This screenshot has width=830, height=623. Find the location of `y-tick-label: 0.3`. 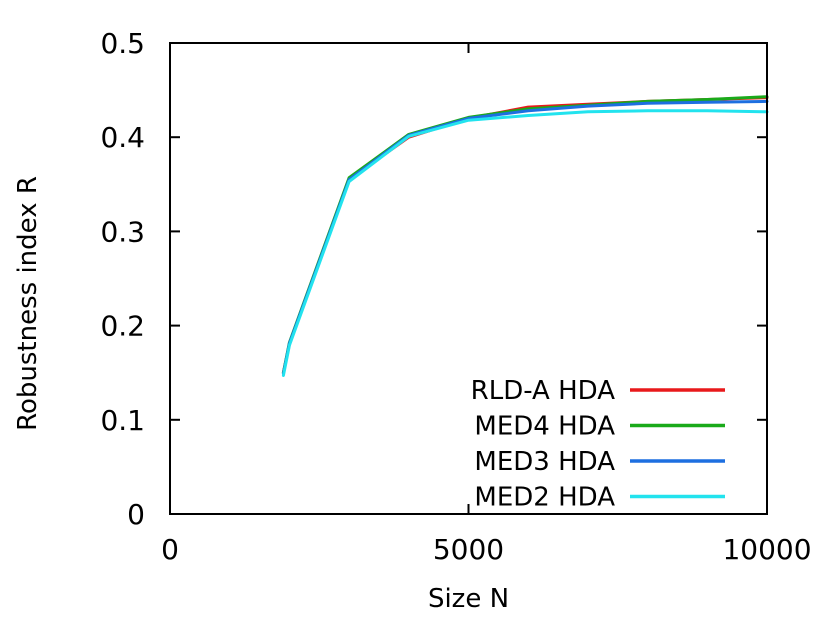

y-tick-label: 0.3 is located at coordinates (122, 231).